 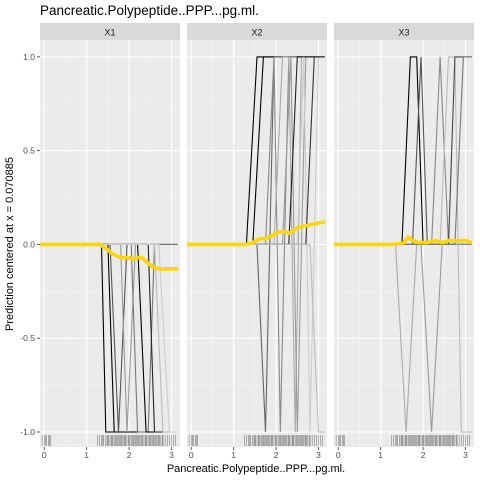 I want to click on y-tick-label: -0.5, so click(x=27, y=338).